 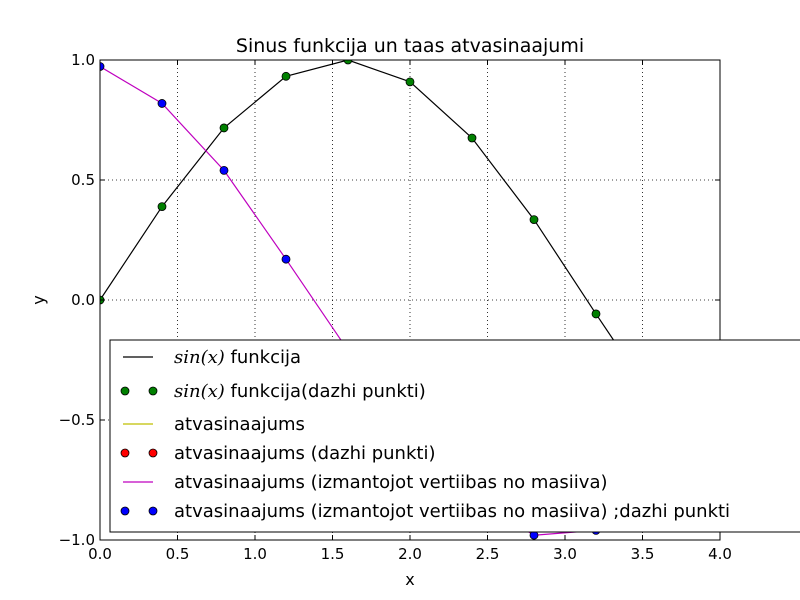 What do you see at coordinates (565, 554) in the screenshot?
I see `x-tick-label: 3.0` at bounding box center [565, 554].